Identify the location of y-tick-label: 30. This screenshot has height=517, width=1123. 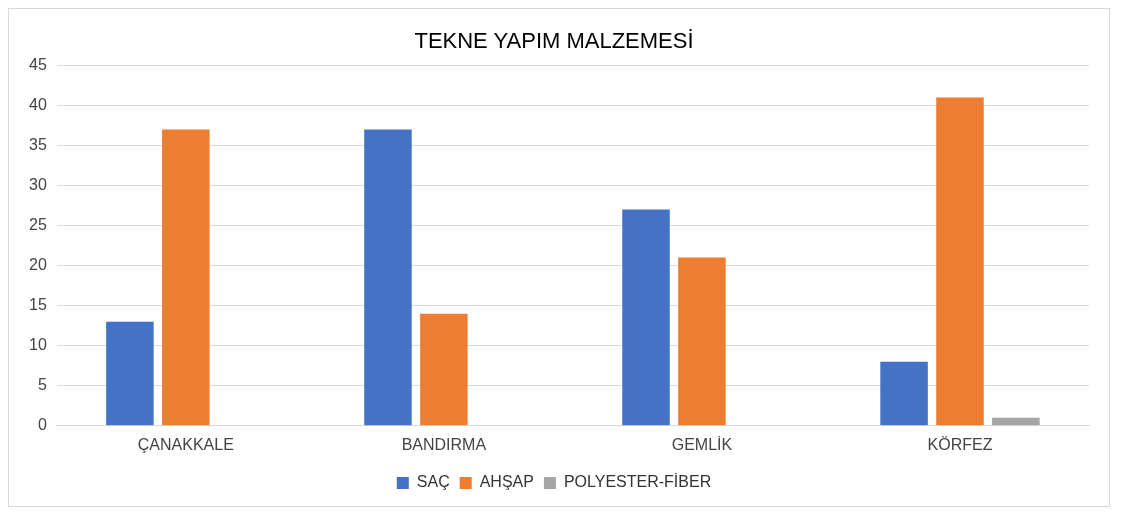
(38, 184).